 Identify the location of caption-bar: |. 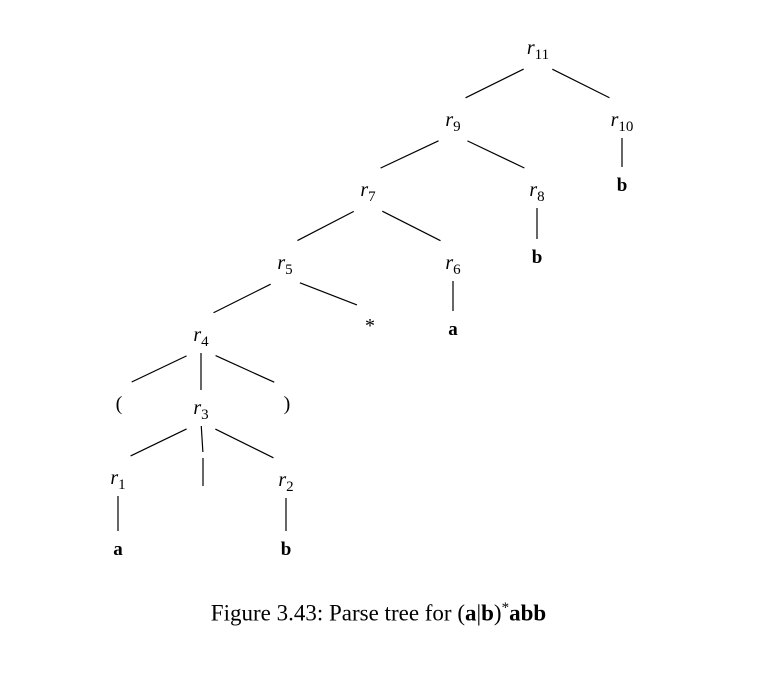
(479, 613).